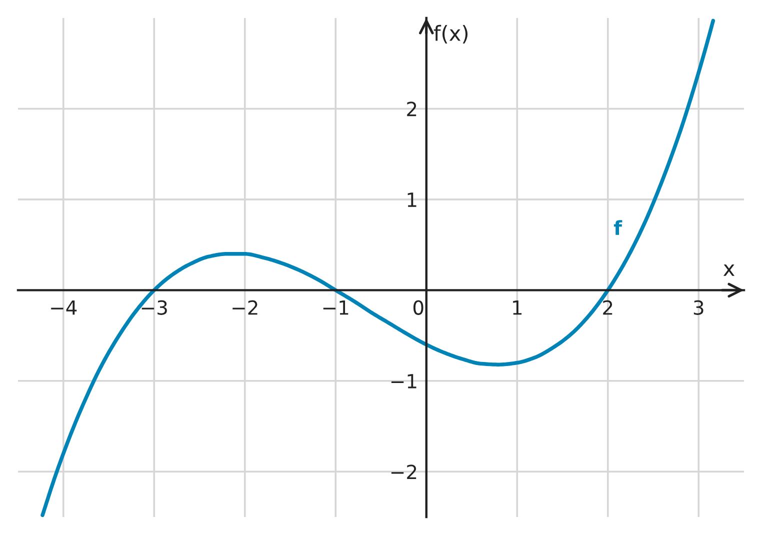 This screenshot has width=762, height=535. What do you see at coordinates (451, 34) in the screenshot?
I see `y-axis-title: f(x)` at bounding box center [451, 34].